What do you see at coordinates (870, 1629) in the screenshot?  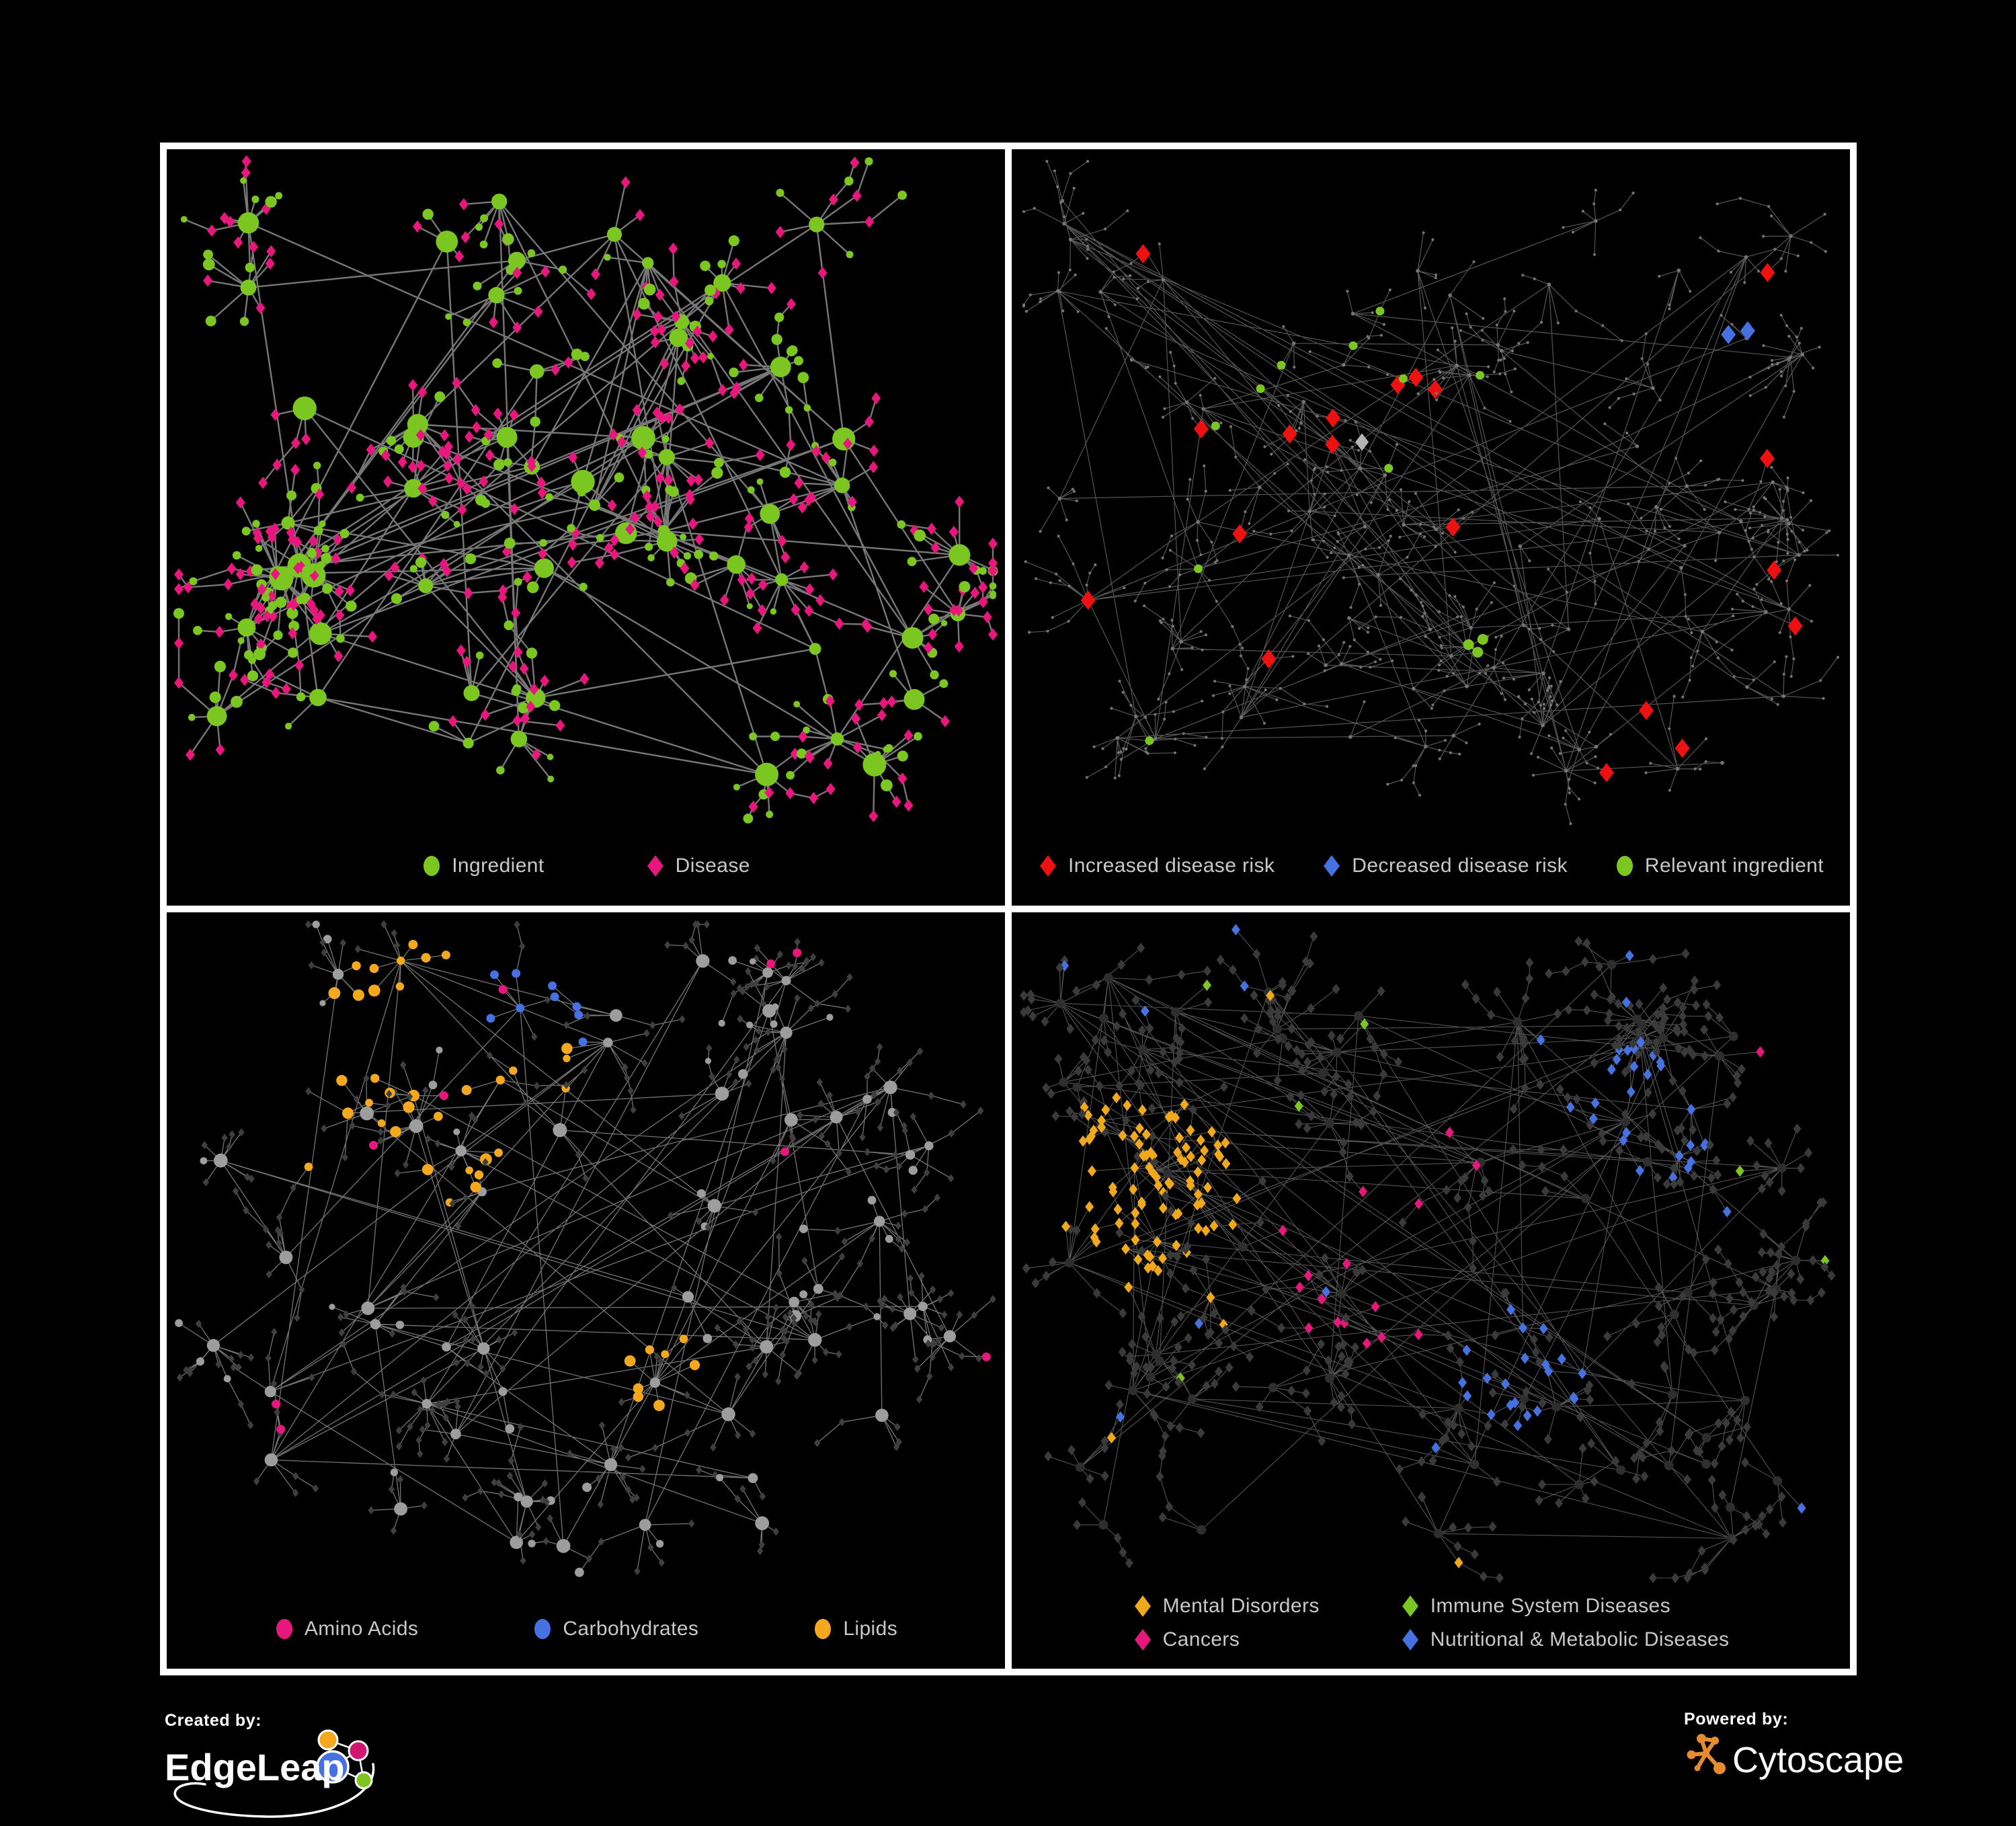 I see `legend-label: Lipids` at bounding box center [870, 1629].